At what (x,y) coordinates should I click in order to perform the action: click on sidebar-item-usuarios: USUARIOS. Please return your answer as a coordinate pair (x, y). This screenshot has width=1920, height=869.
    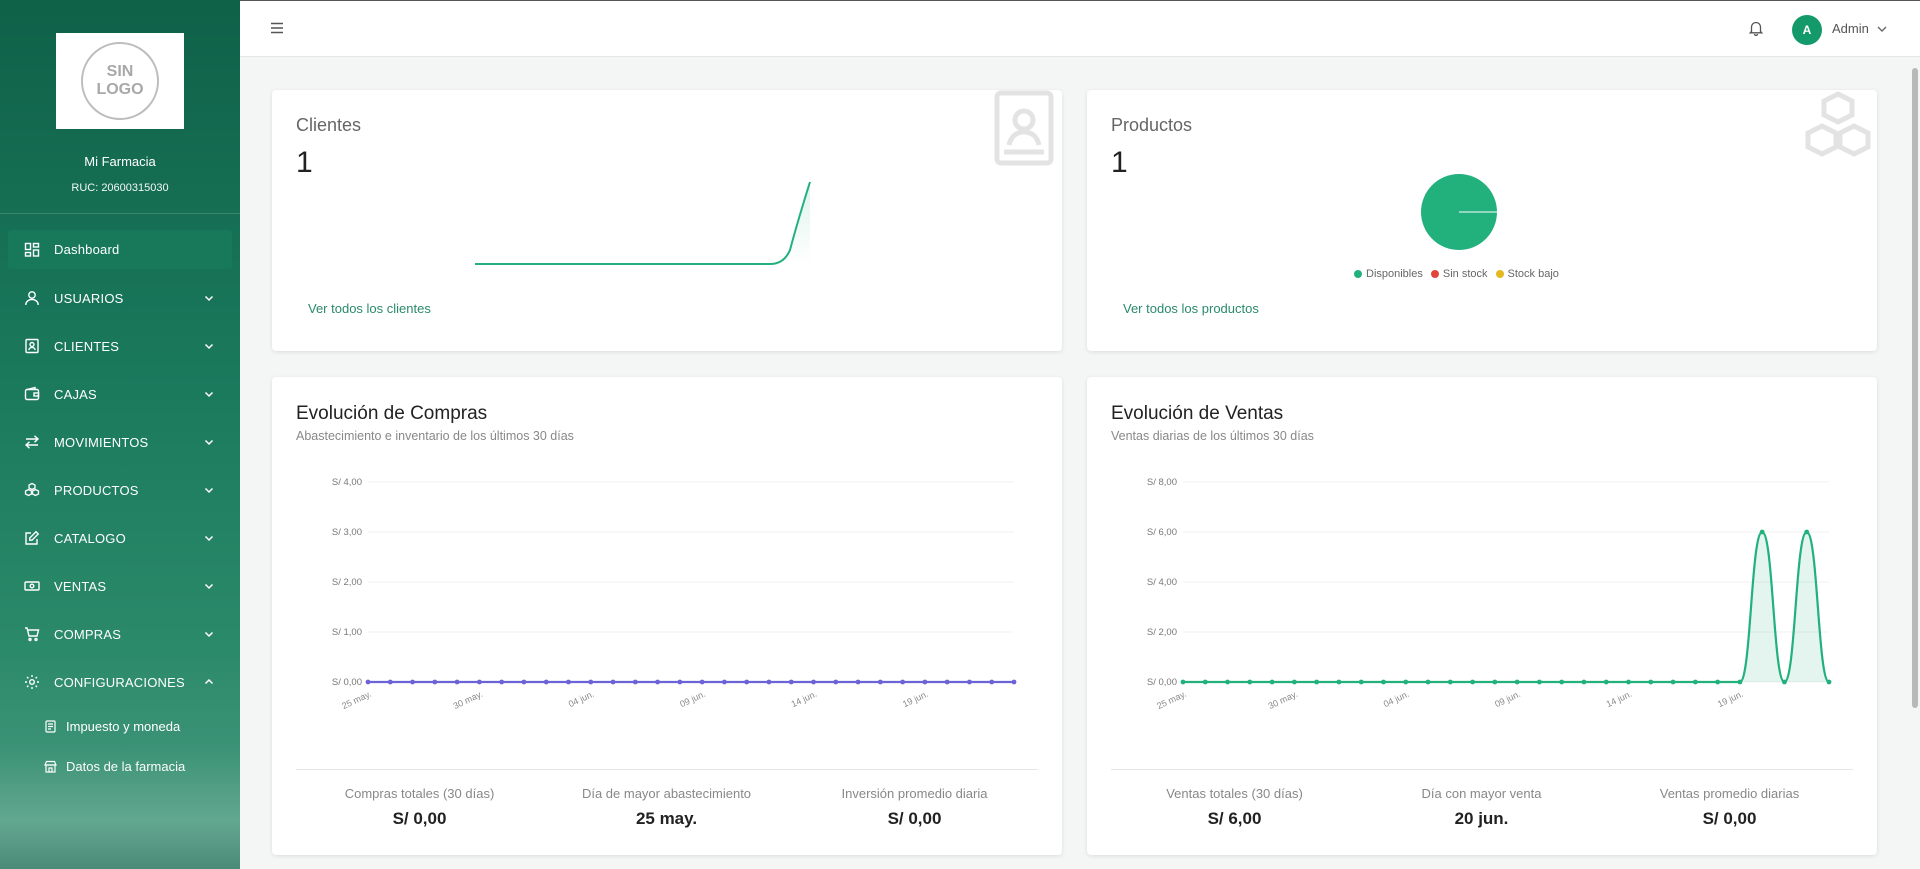
    Looking at the image, I should click on (120, 298).